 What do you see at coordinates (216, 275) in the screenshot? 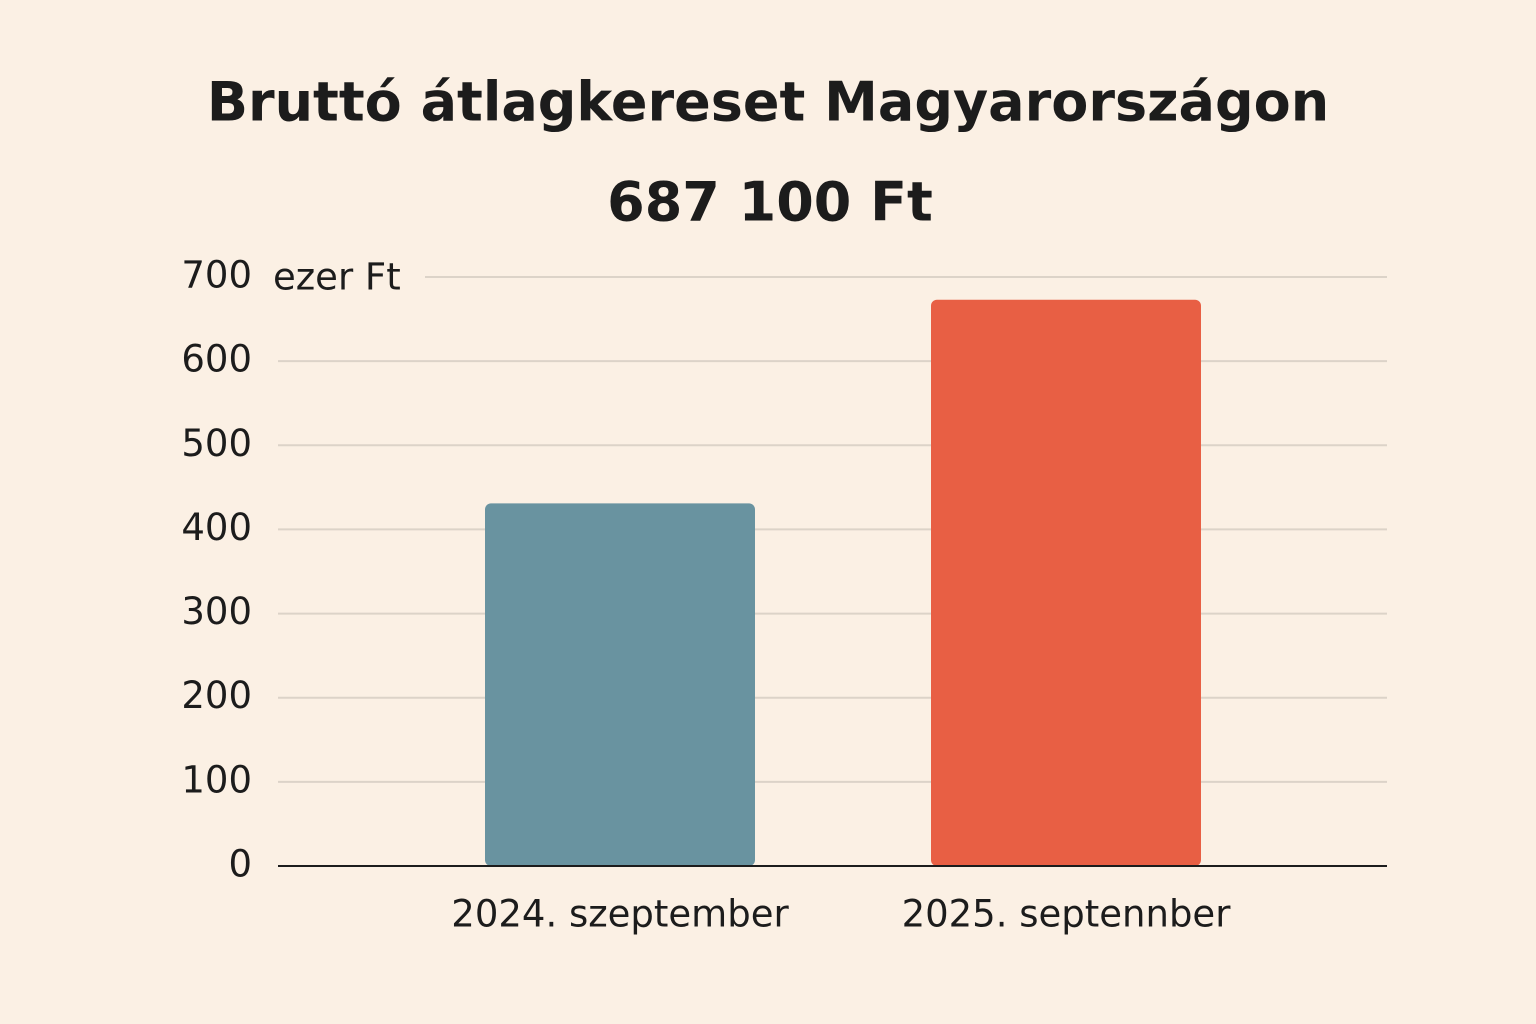
I see `y-tick-label: 700` at bounding box center [216, 275].